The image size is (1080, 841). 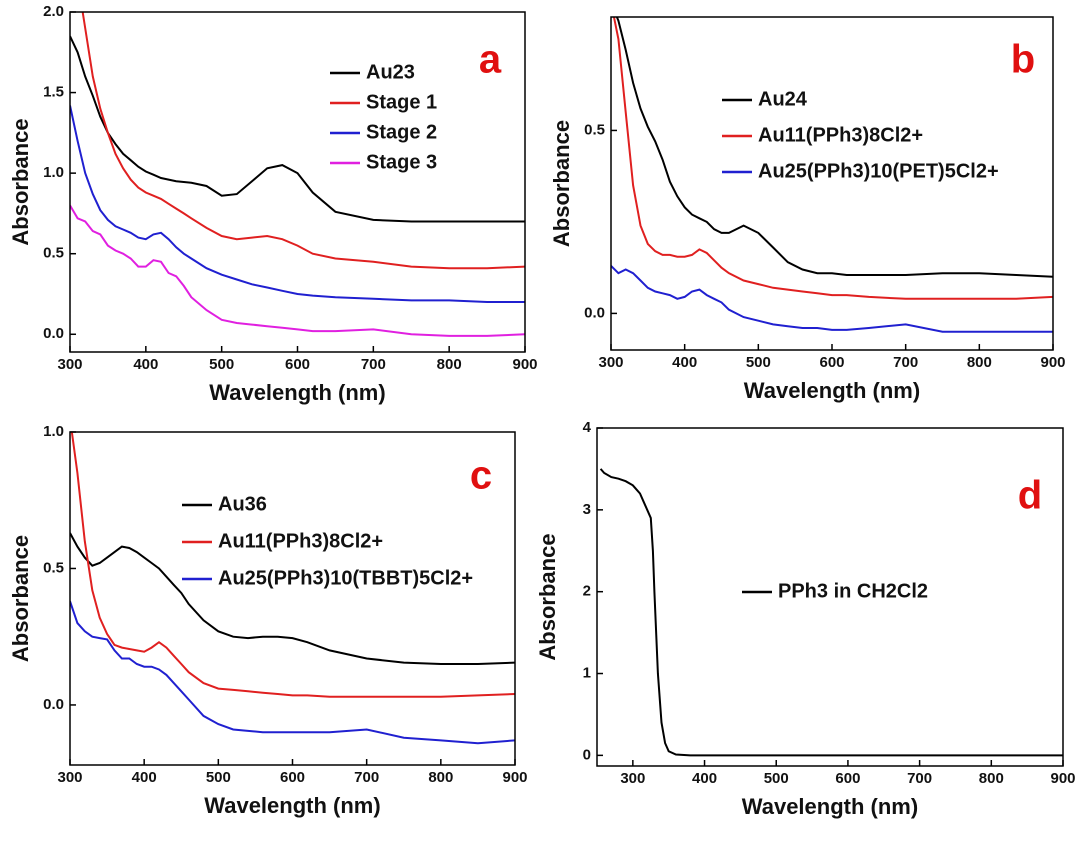 I want to click on legend-label: Au25(PPh3)10(PET)5Cl2+, so click(x=878, y=171).